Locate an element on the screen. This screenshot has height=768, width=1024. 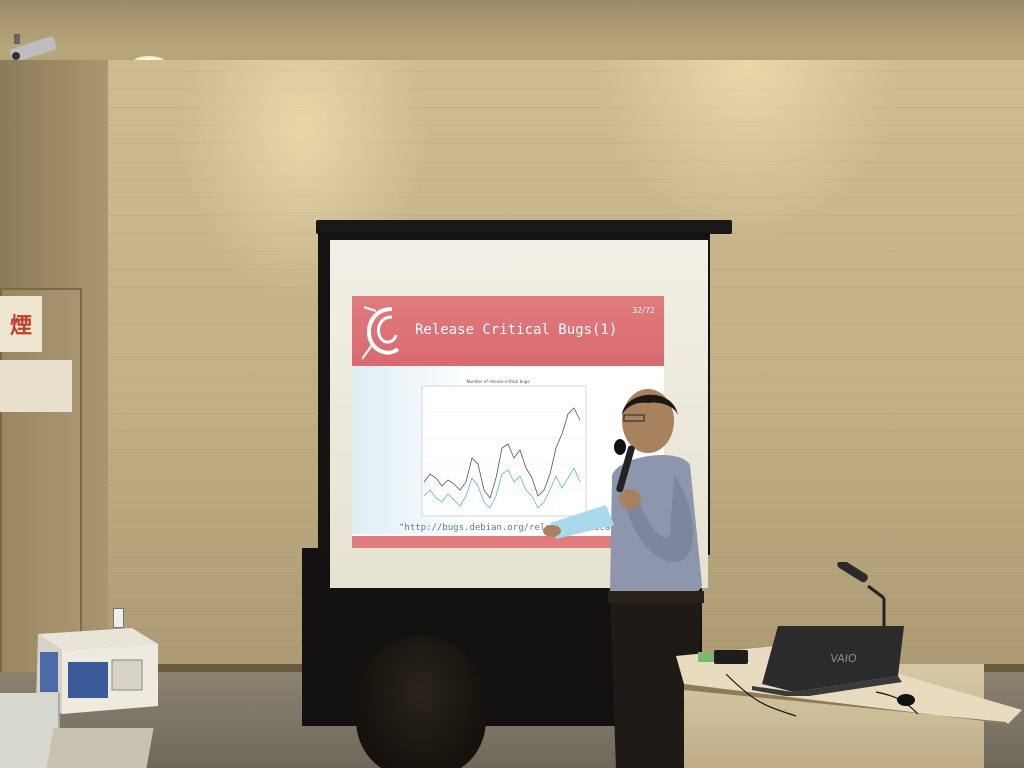
chart-title: Number of release-critical bugs is located at coordinates (498, 381).